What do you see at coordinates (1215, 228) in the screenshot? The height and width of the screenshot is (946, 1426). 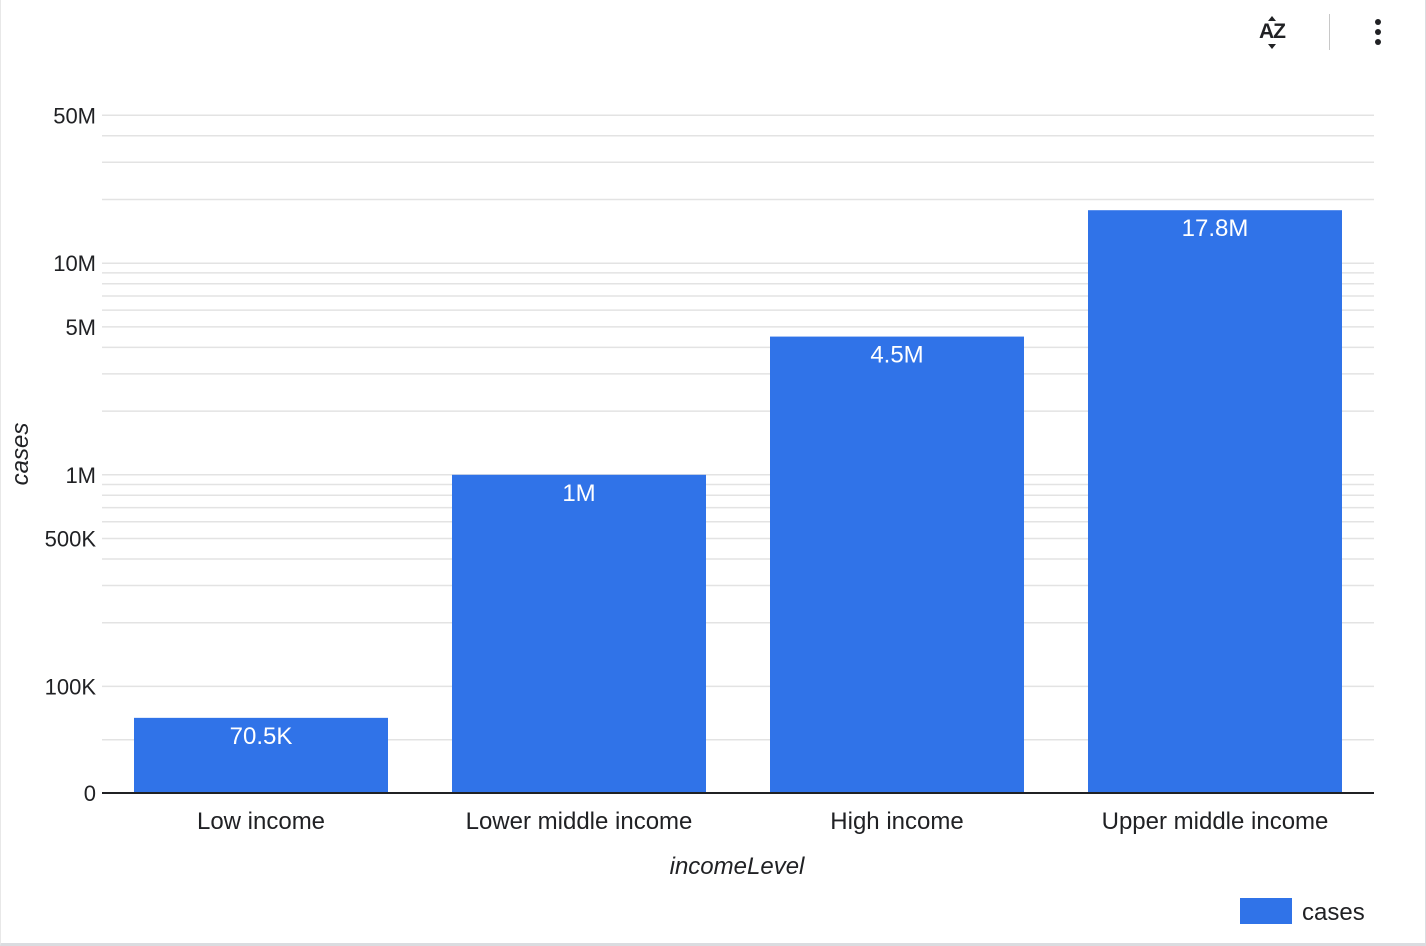 I see `bar-data-label: 17.8M` at bounding box center [1215, 228].